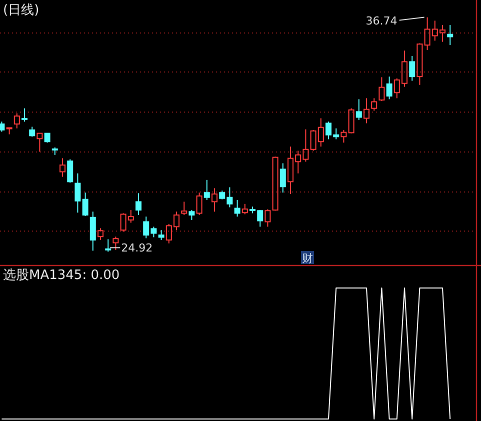 Image resolution: width=481 pixels, height=421 pixels. Describe the element at coordinates (21, 10) in the screenshot. I see `chart-title: (日线)` at that location.